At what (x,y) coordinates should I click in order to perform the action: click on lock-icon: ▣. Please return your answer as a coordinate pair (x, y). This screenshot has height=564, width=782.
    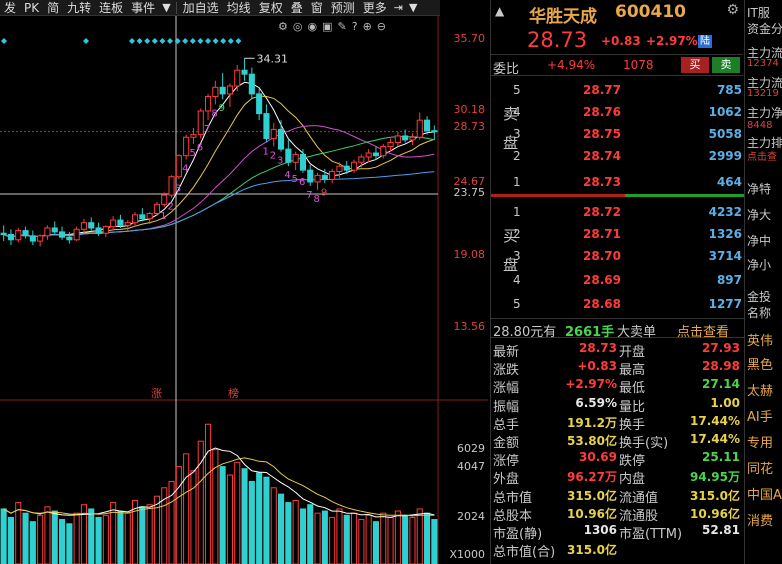
    Looking at the image, I should click on (327, 26).